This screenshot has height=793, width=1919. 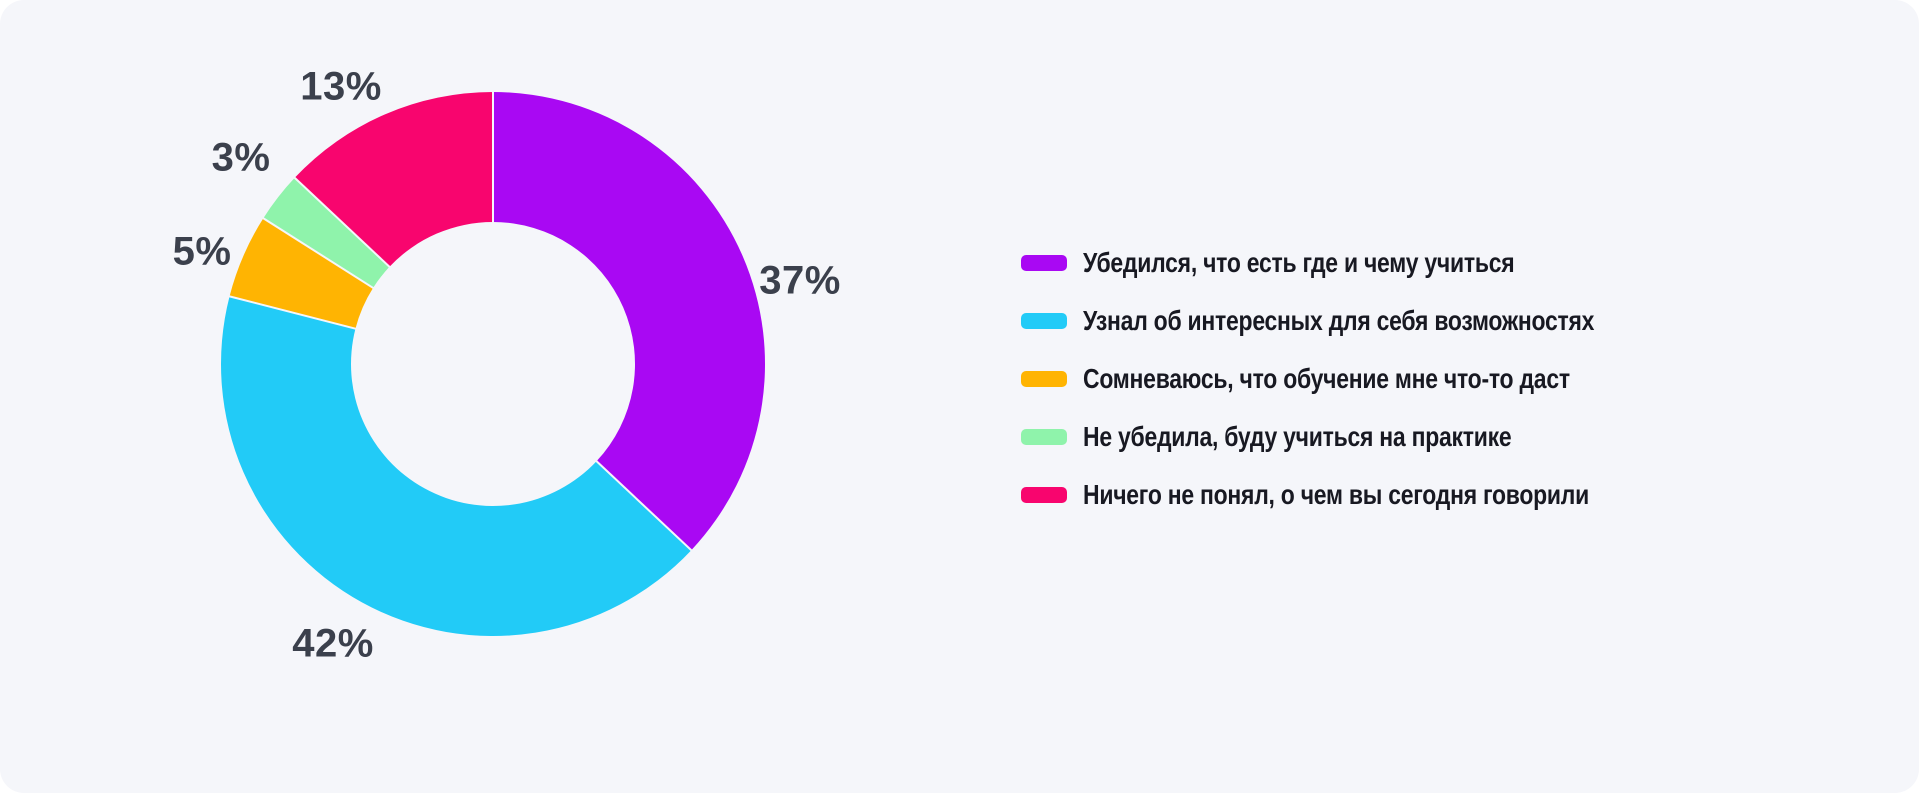 What do you see at coordinates (1297, 436) in the screenshot?
I see `legend-label: Не убедила, буду учиться на практике` at bounding box center [1297, 436].